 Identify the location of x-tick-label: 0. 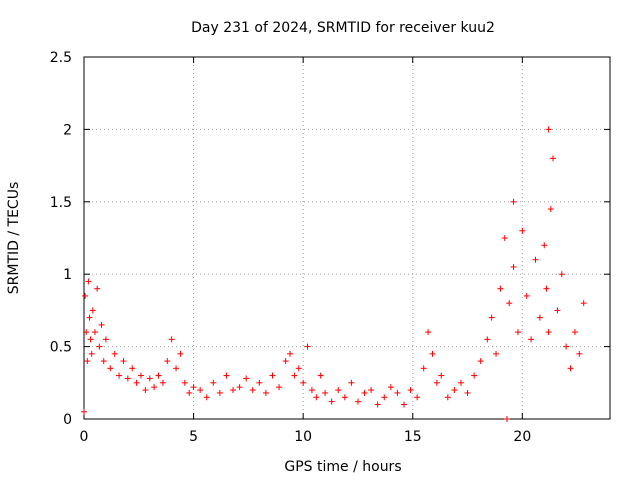
(84, 437).